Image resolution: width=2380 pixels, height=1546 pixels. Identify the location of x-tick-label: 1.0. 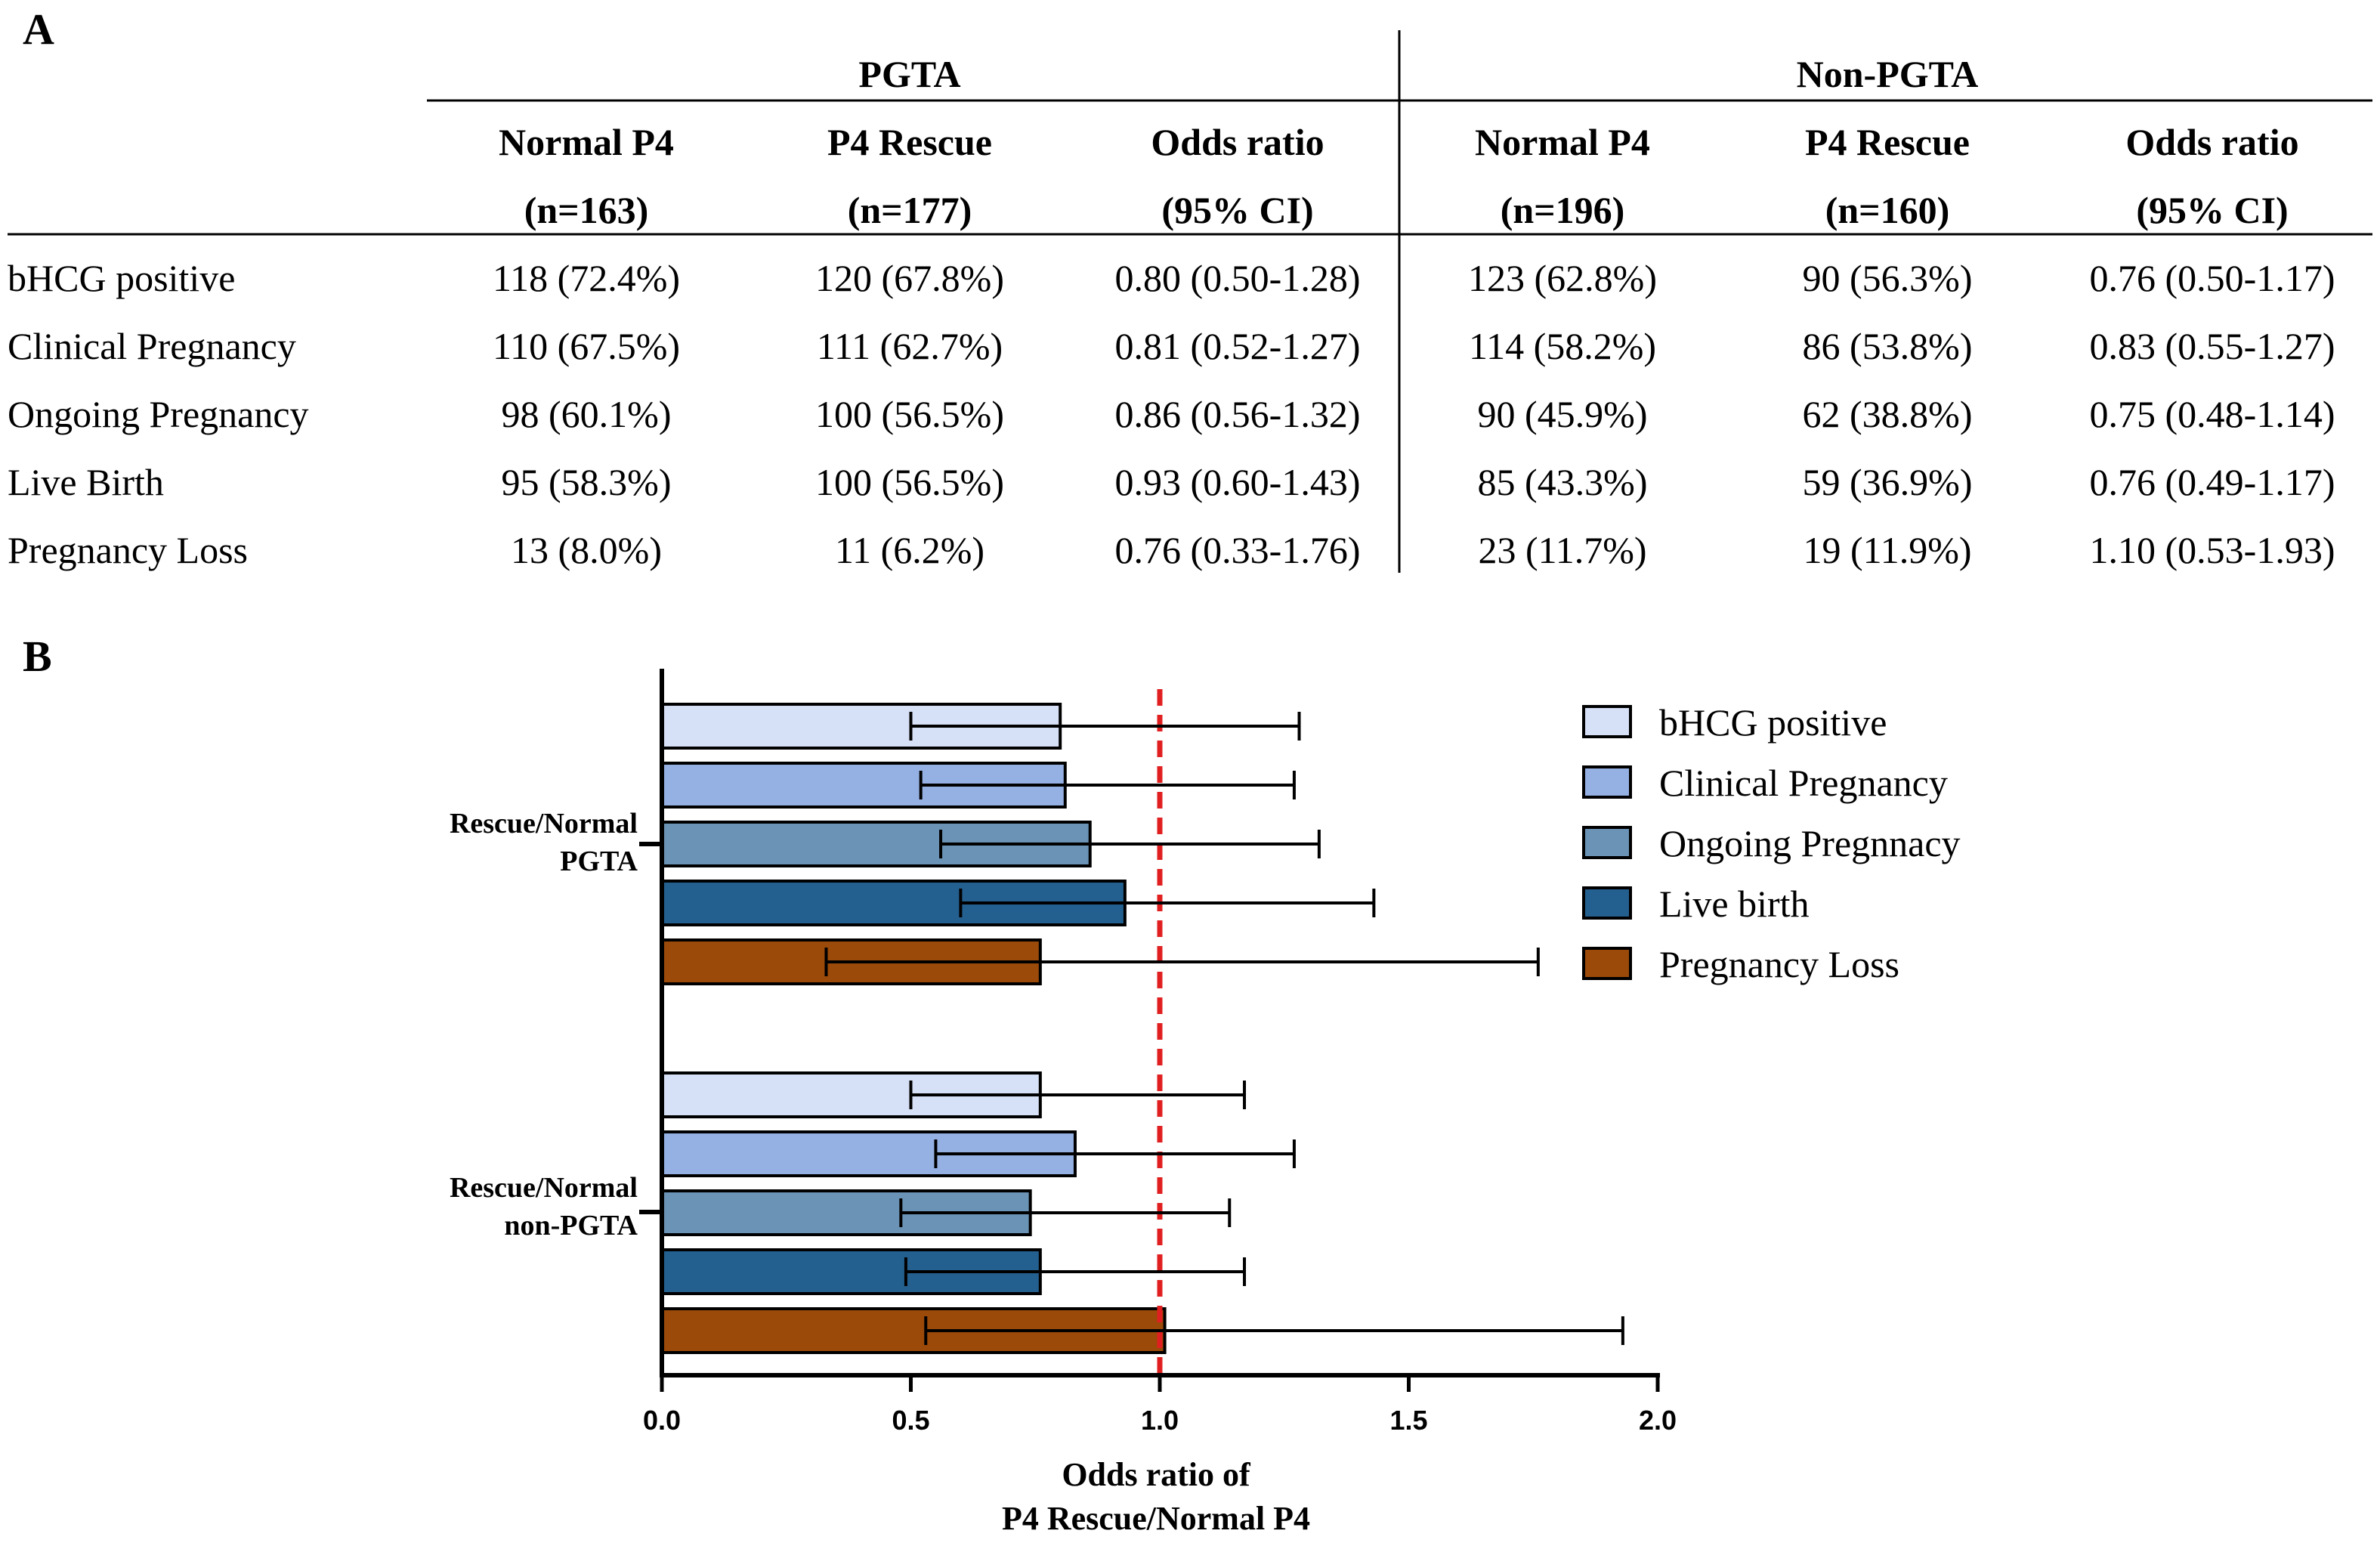
(1160, 1420).